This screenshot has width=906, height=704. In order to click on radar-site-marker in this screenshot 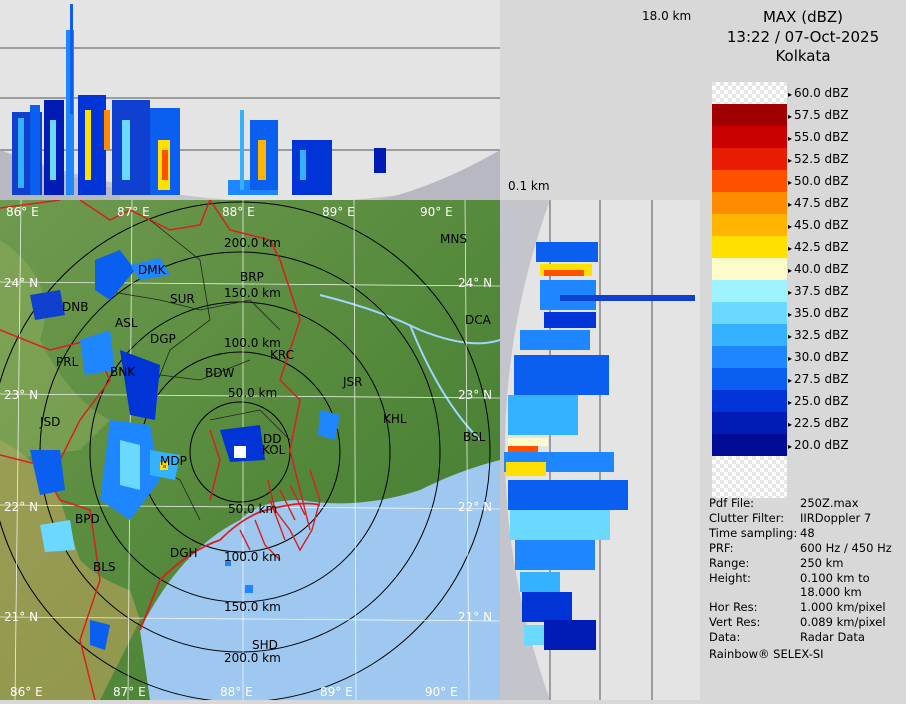, I will do `click(240, 452)`.